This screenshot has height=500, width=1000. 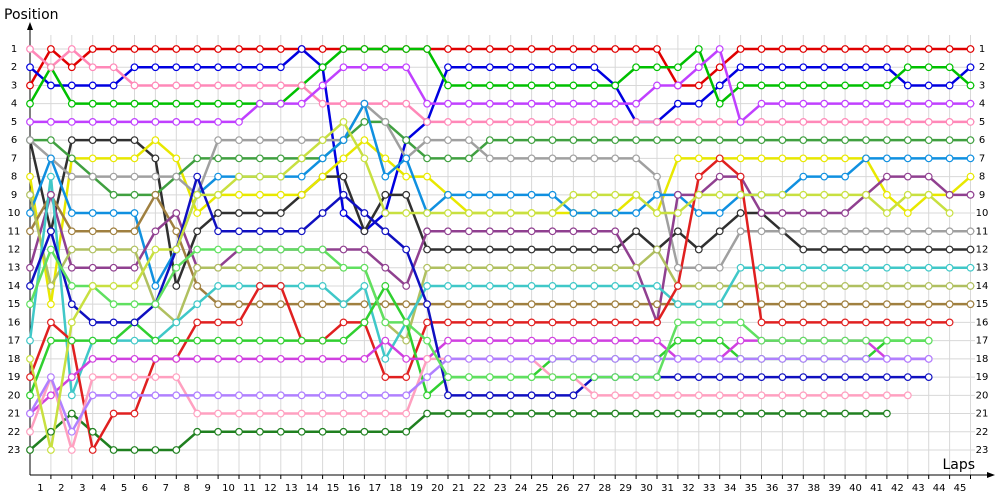 I want to click on series-line, so click(x=499, y=67).